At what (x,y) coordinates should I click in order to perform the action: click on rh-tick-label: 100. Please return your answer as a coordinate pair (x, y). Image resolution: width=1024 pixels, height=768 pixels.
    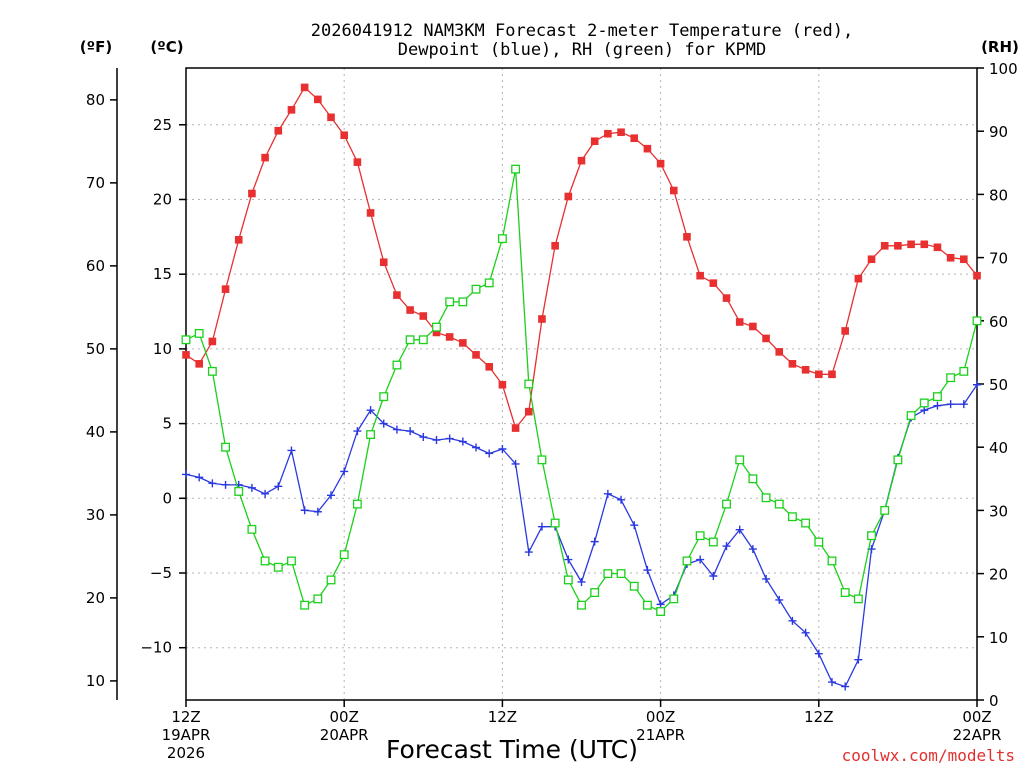
    Looking at the image, I should click on (1003, 69).